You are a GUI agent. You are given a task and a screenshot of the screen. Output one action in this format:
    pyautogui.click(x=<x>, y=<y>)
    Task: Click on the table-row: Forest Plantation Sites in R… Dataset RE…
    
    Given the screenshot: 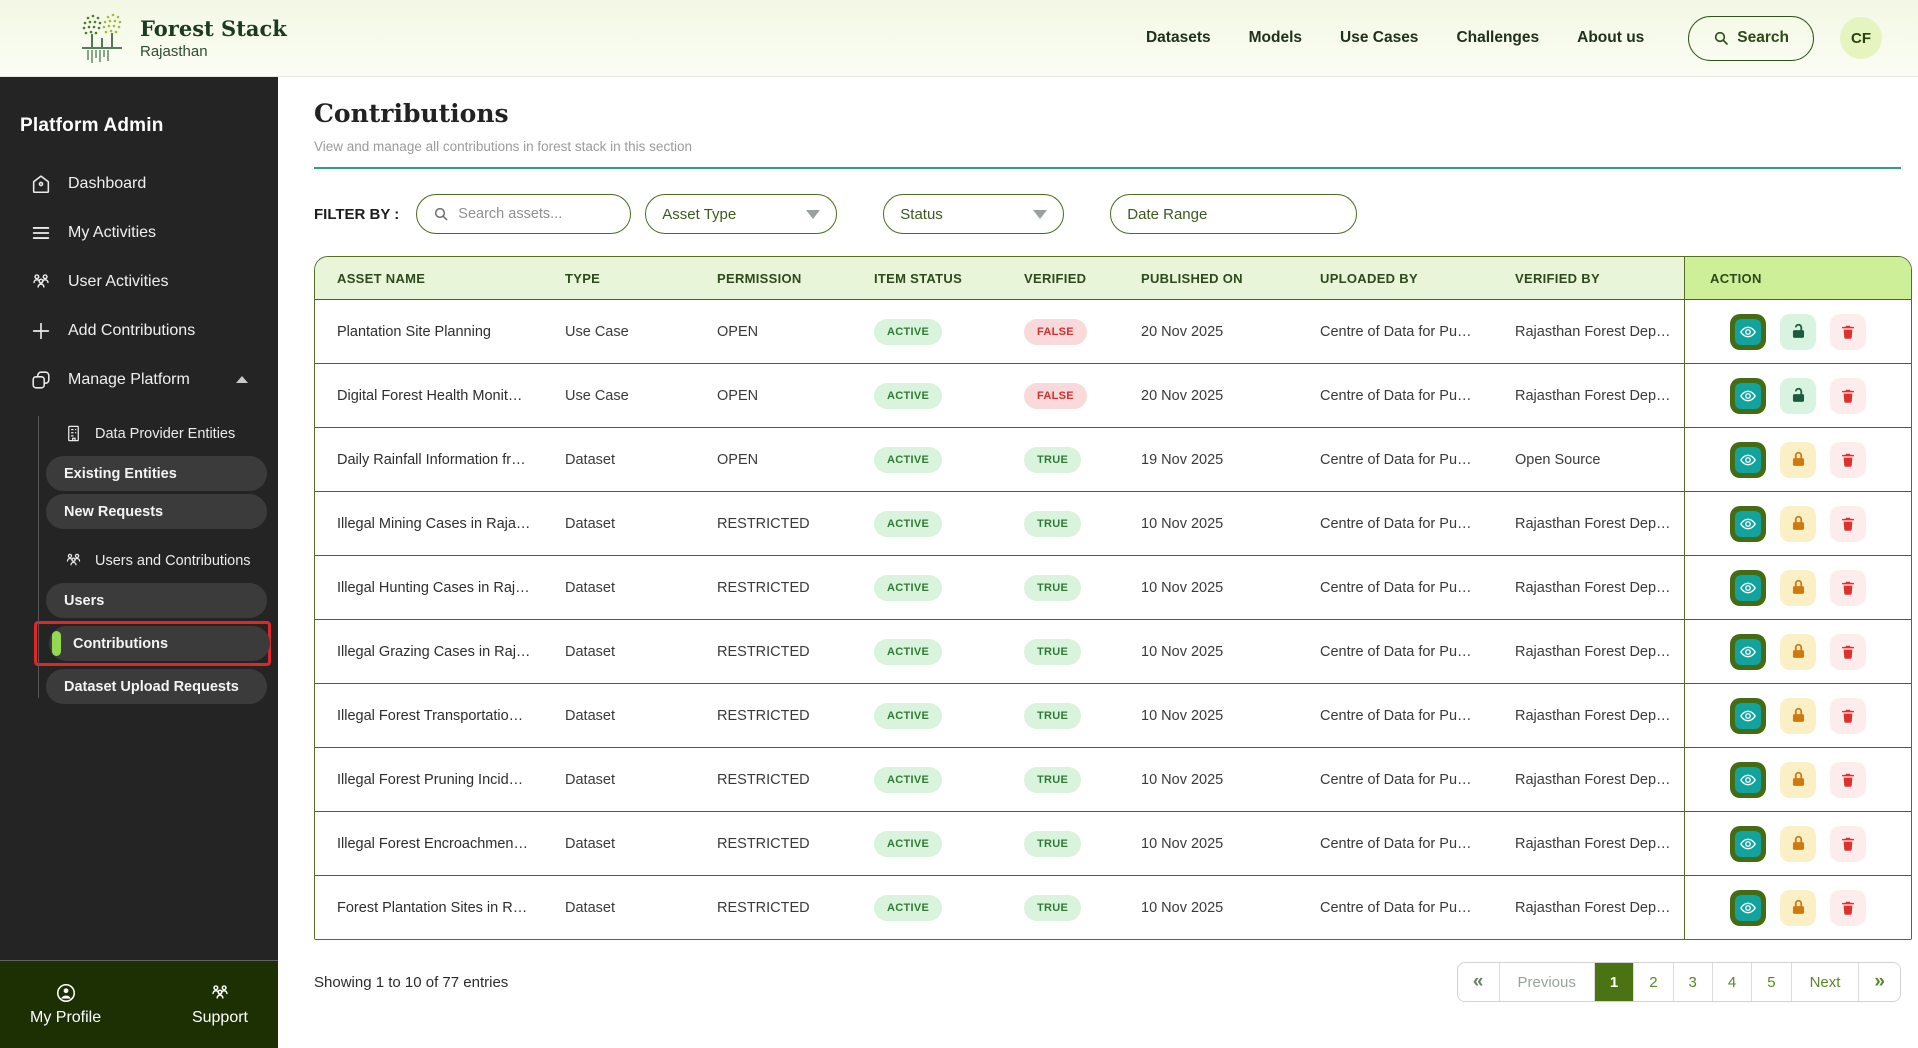 What is the action you would take?
    pyautogui.click(x=1113, y=907)
    